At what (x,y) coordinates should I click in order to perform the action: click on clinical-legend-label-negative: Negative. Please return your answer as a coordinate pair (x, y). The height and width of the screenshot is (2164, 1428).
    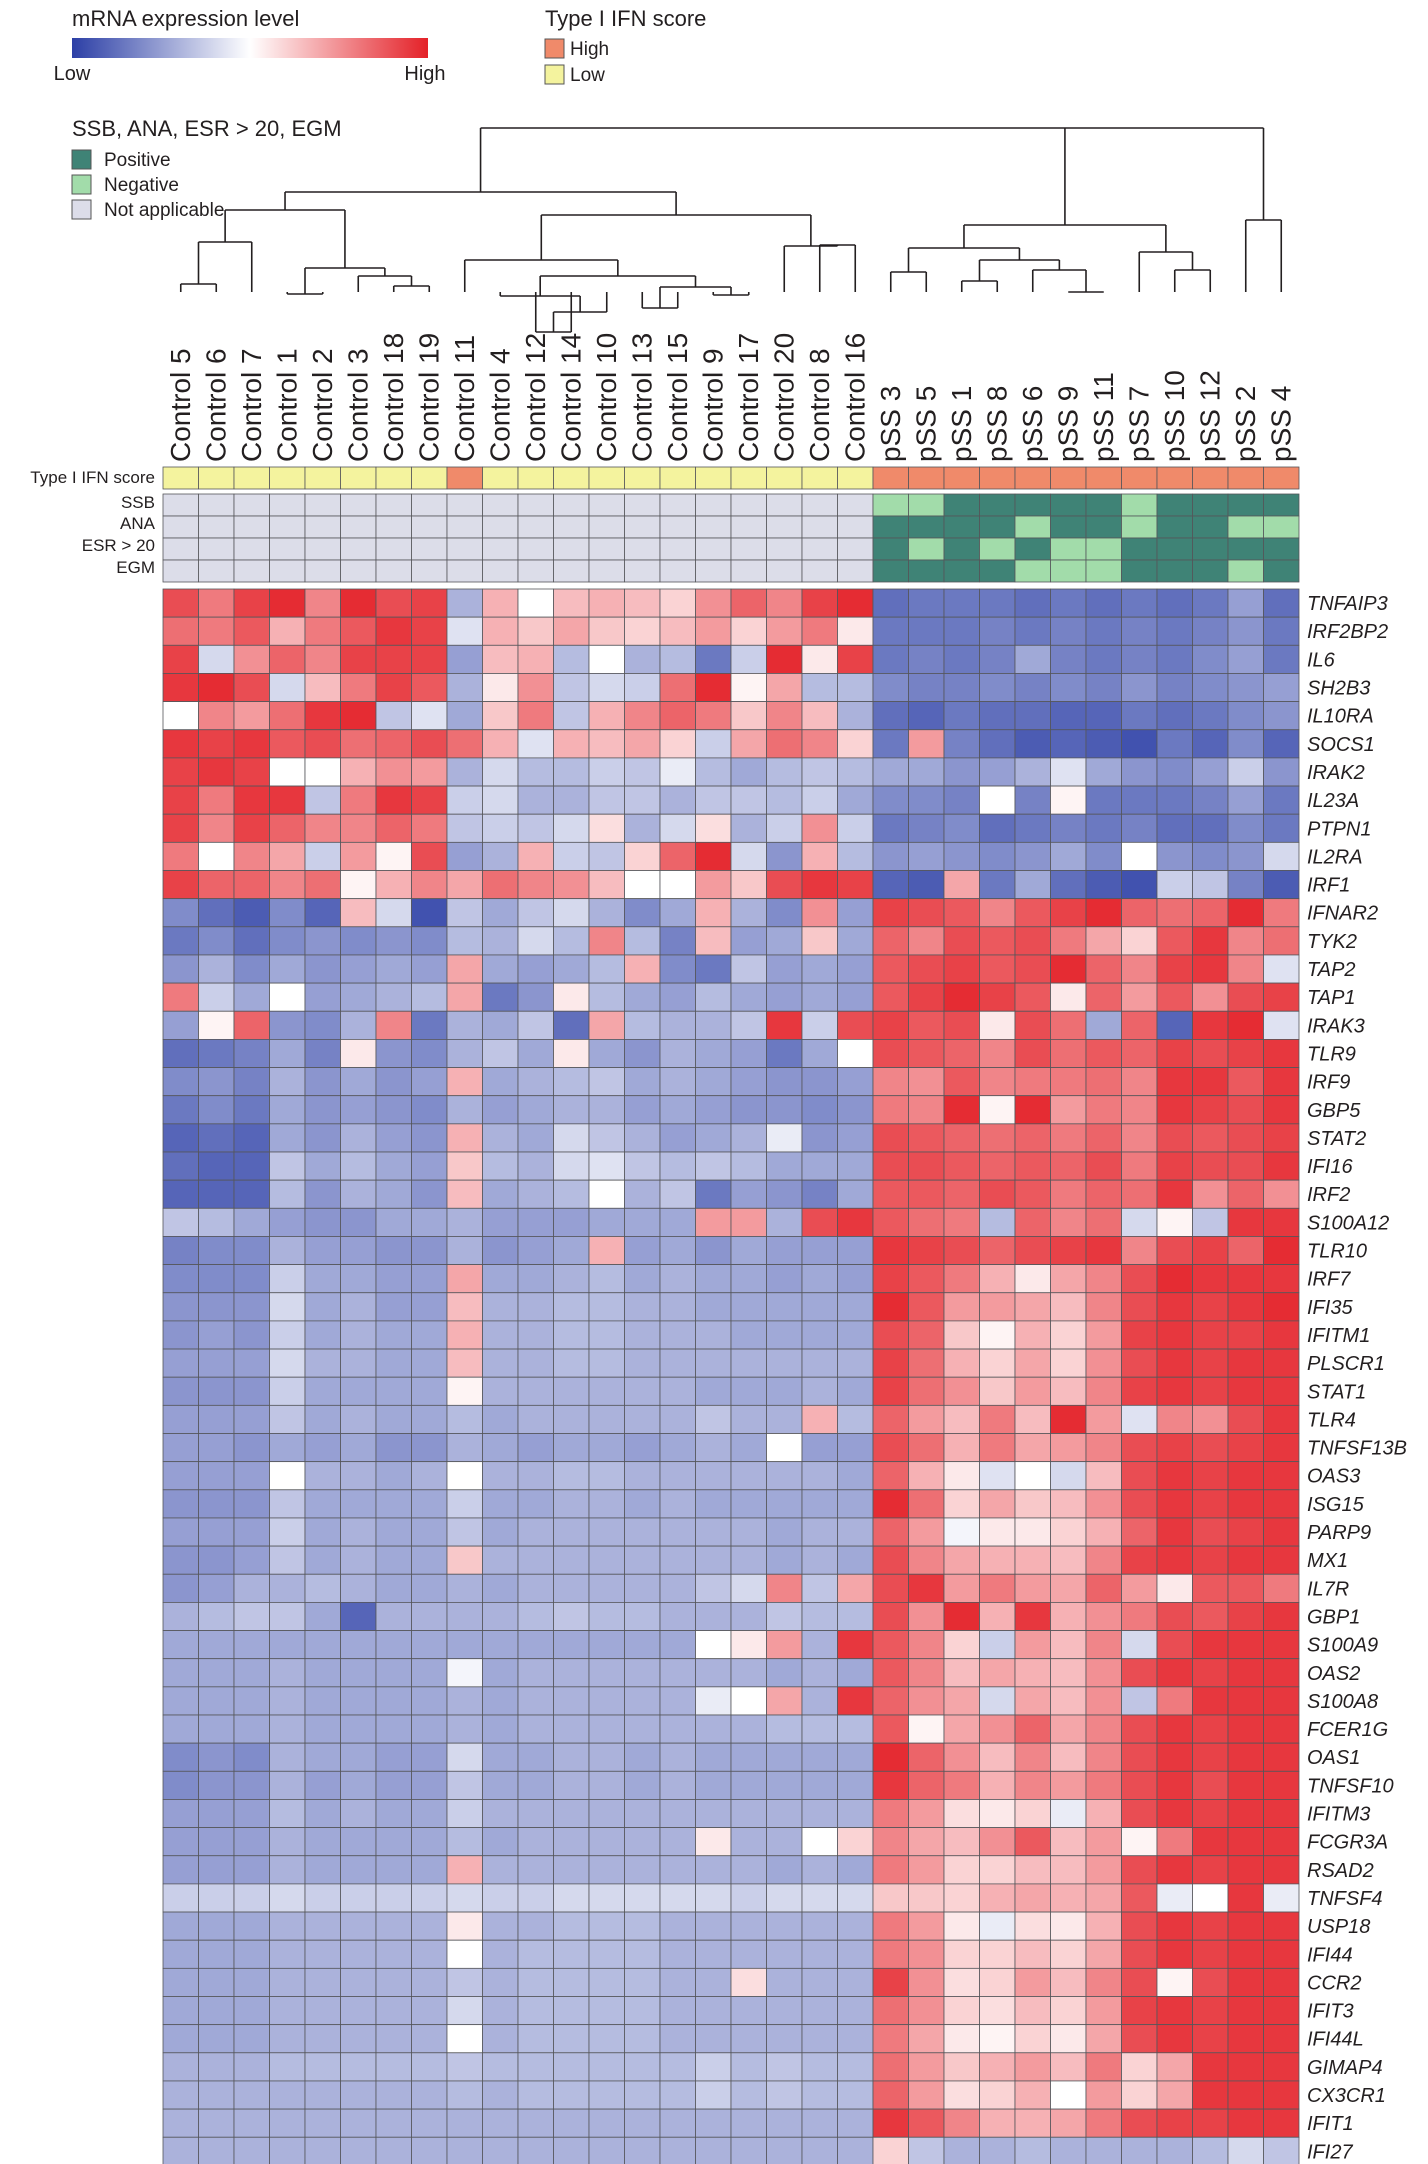
    Looking at the image, I should click on (141, 185).